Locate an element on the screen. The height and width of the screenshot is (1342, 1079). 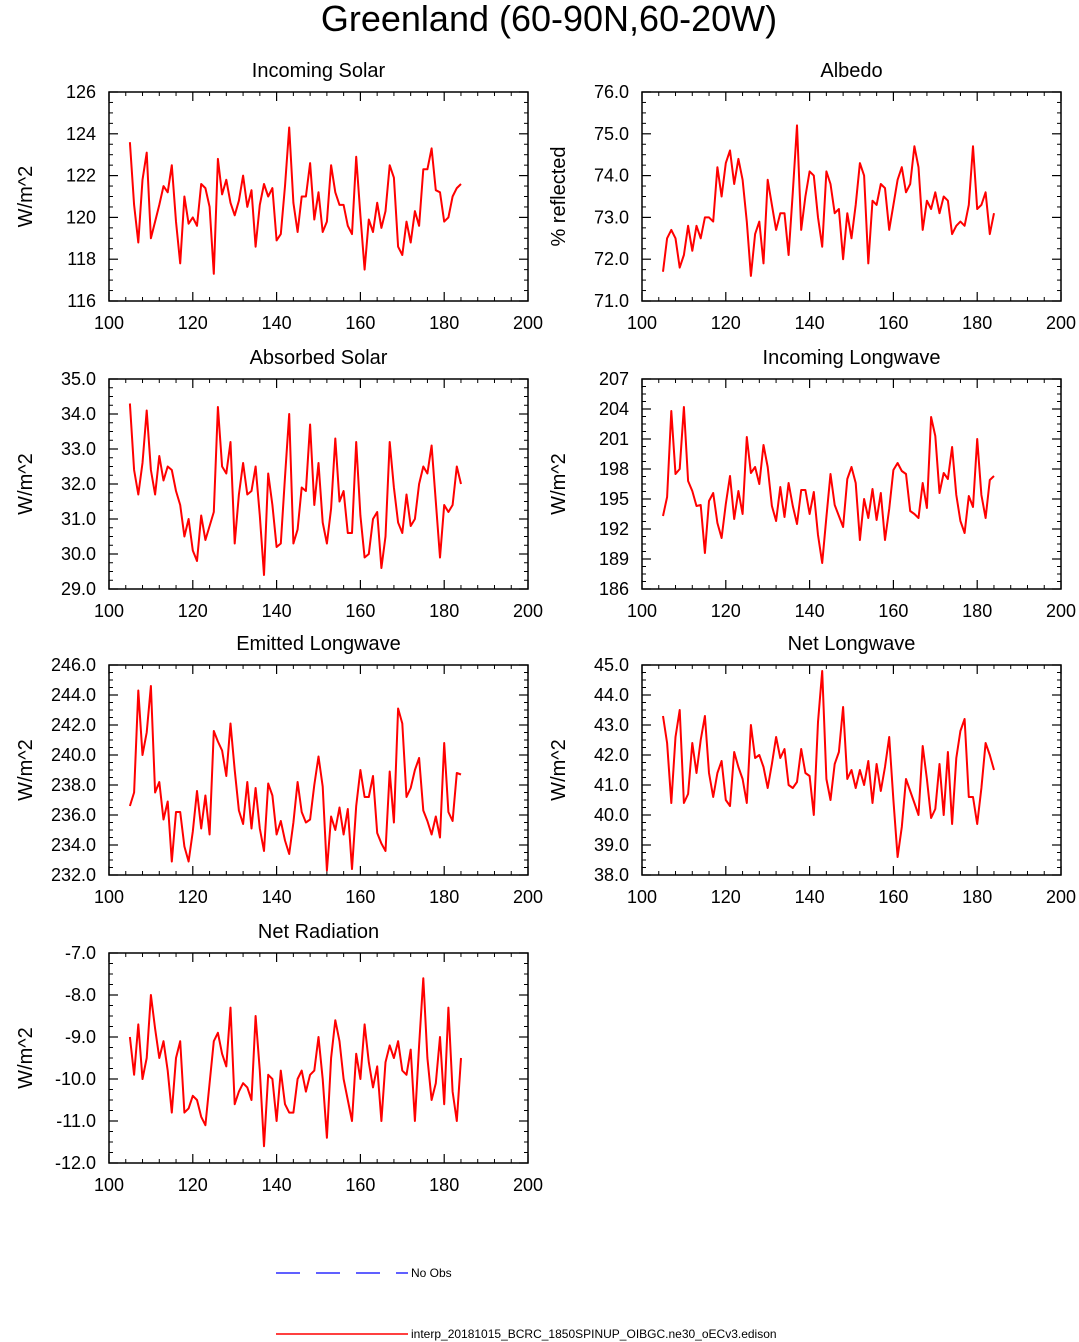
y-tick-label: -9.0 is located at coordinates (80, 1037).